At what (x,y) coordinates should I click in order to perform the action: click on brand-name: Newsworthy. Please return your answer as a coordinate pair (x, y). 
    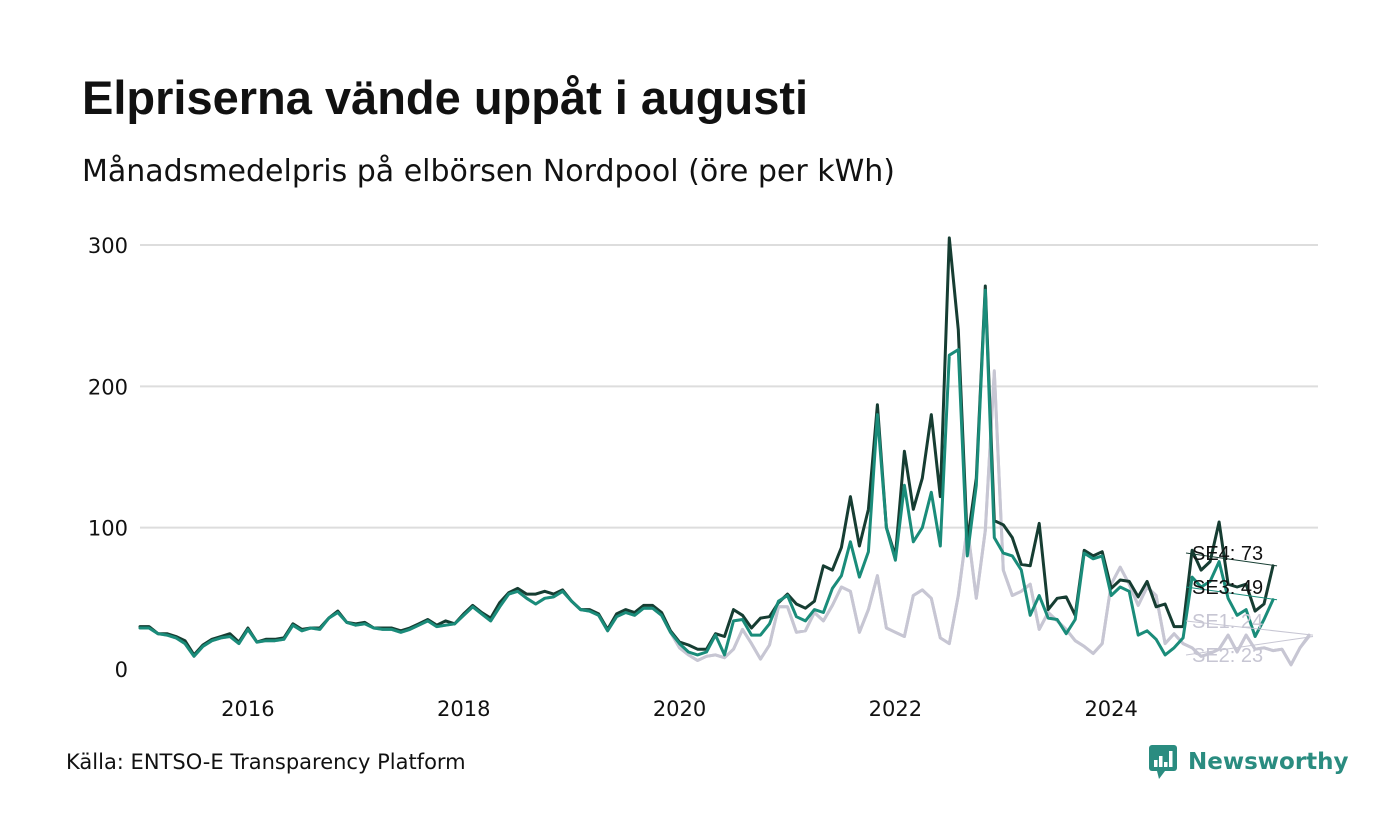
    Looking at the image, I should click on (1268, 762).